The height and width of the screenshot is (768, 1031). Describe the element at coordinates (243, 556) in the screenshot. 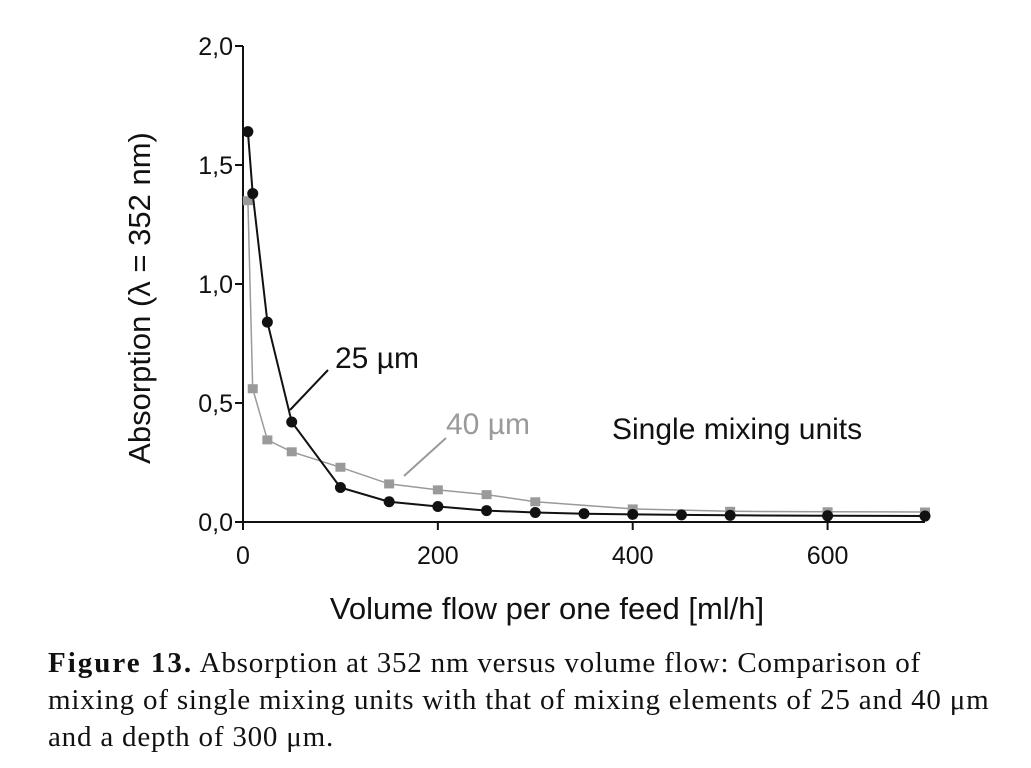

I see `x-tick-label: 0` at that location.